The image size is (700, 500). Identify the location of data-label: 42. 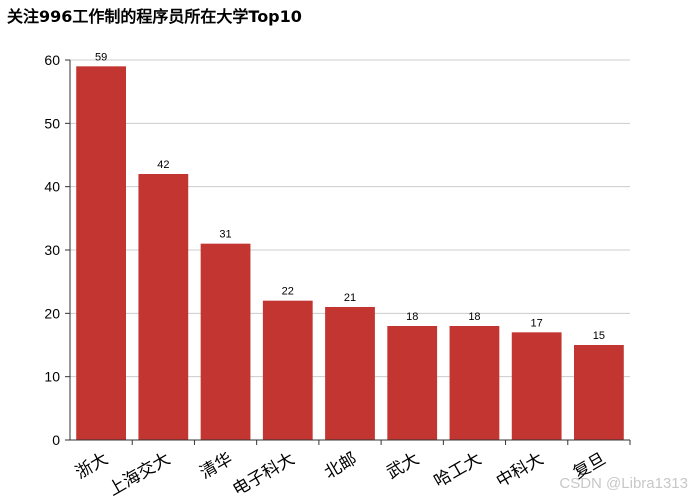
(163, 165).